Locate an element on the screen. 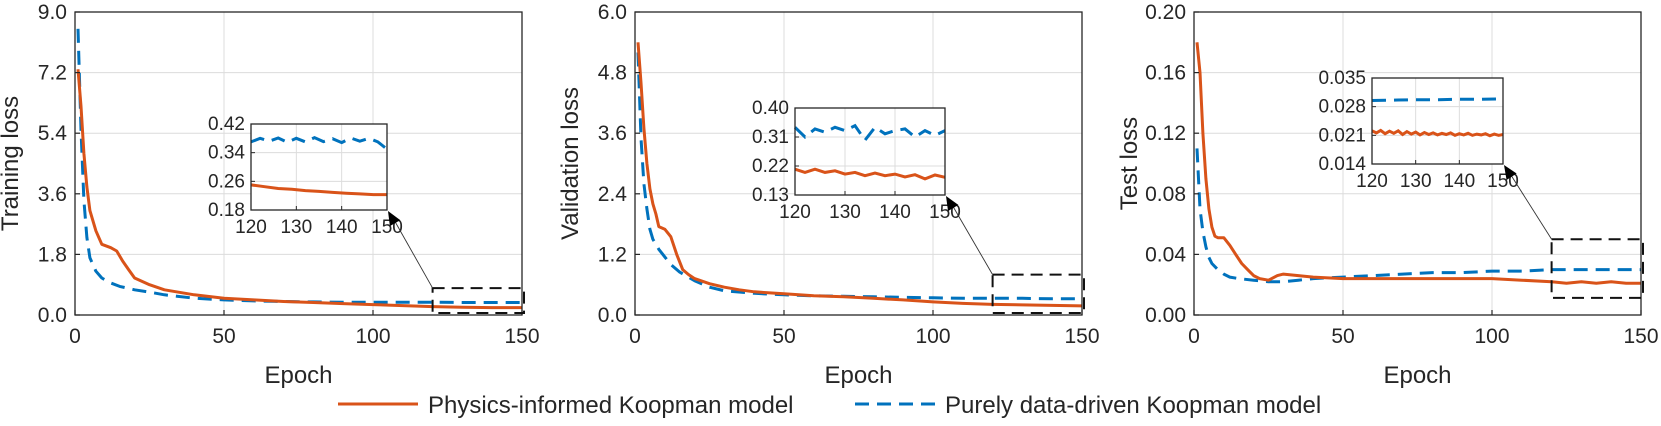 The height and width of the screenshot is (426, 1661). y-tick-label: 0.00 is located at coordinates (1165, 315).